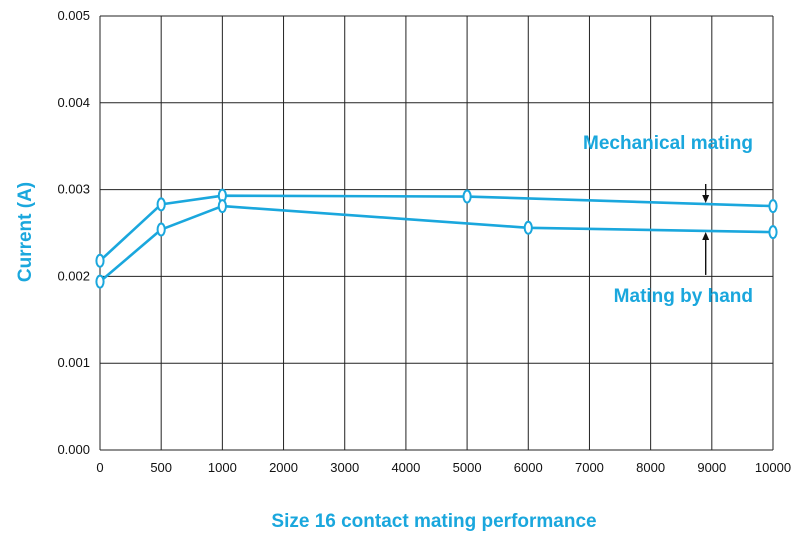 The width and height of the screenshot is (808, 540). I want to click on y-tick-label: 0.002, so click(73, 275).